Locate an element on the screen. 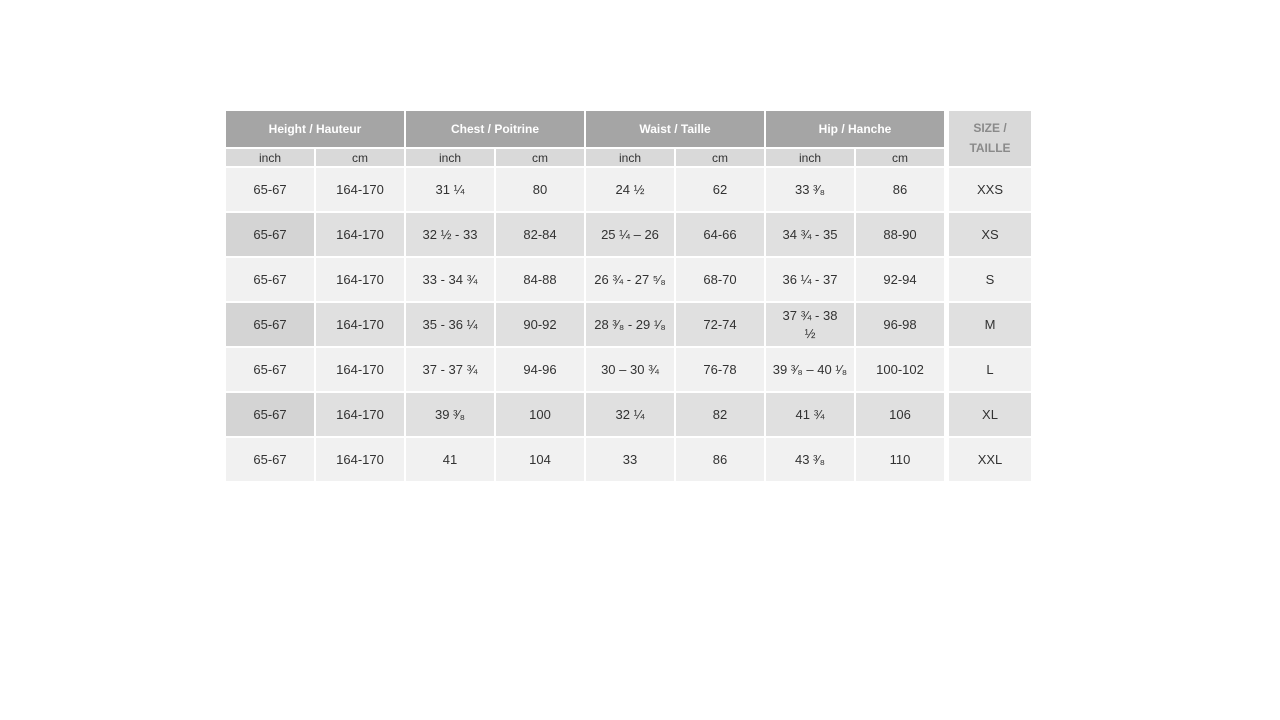 This screenshot has height=720, width=1280. table-cell-waist_inch: 30 – 30 ¾ is located at coordinates (630, 369).